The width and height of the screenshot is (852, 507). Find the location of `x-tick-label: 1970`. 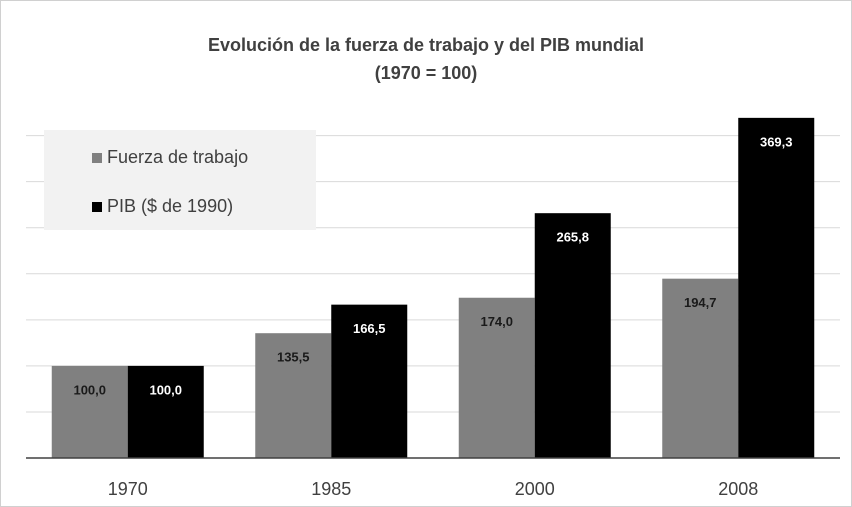

x-tick-label: 1970 is located at coordinates (128, 489).